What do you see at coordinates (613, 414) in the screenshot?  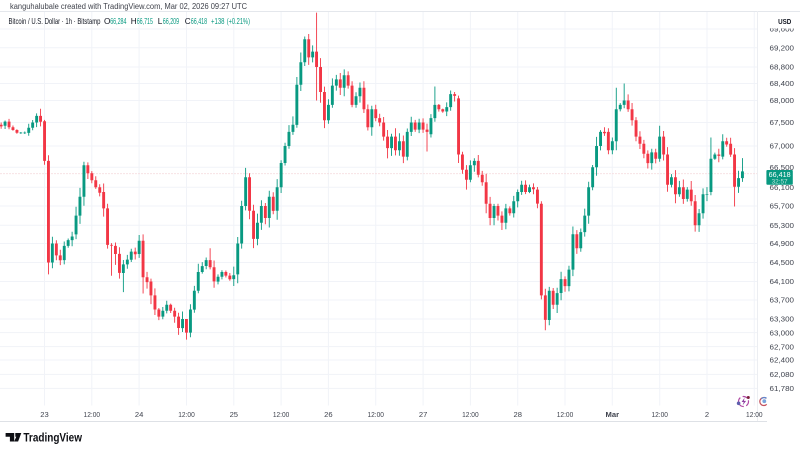 I see `svg-text: Mar` at bounding box center [613, 414].